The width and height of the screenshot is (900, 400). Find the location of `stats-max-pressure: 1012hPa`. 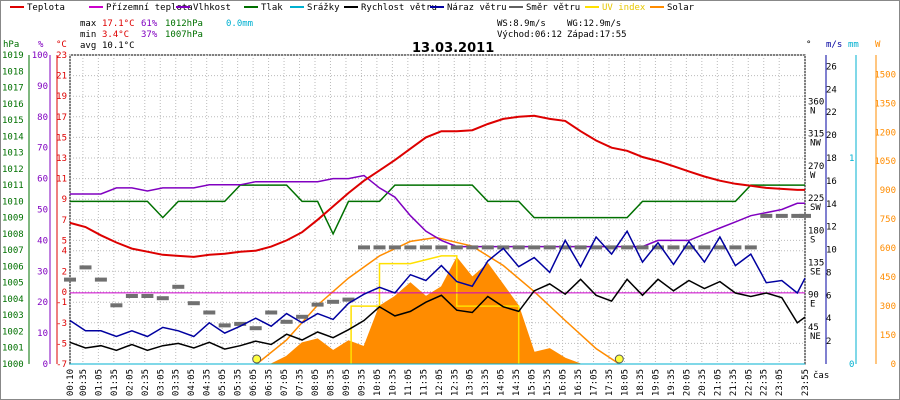

stats-max-pressure: 1012hPa is located at coordinates (184, 24).